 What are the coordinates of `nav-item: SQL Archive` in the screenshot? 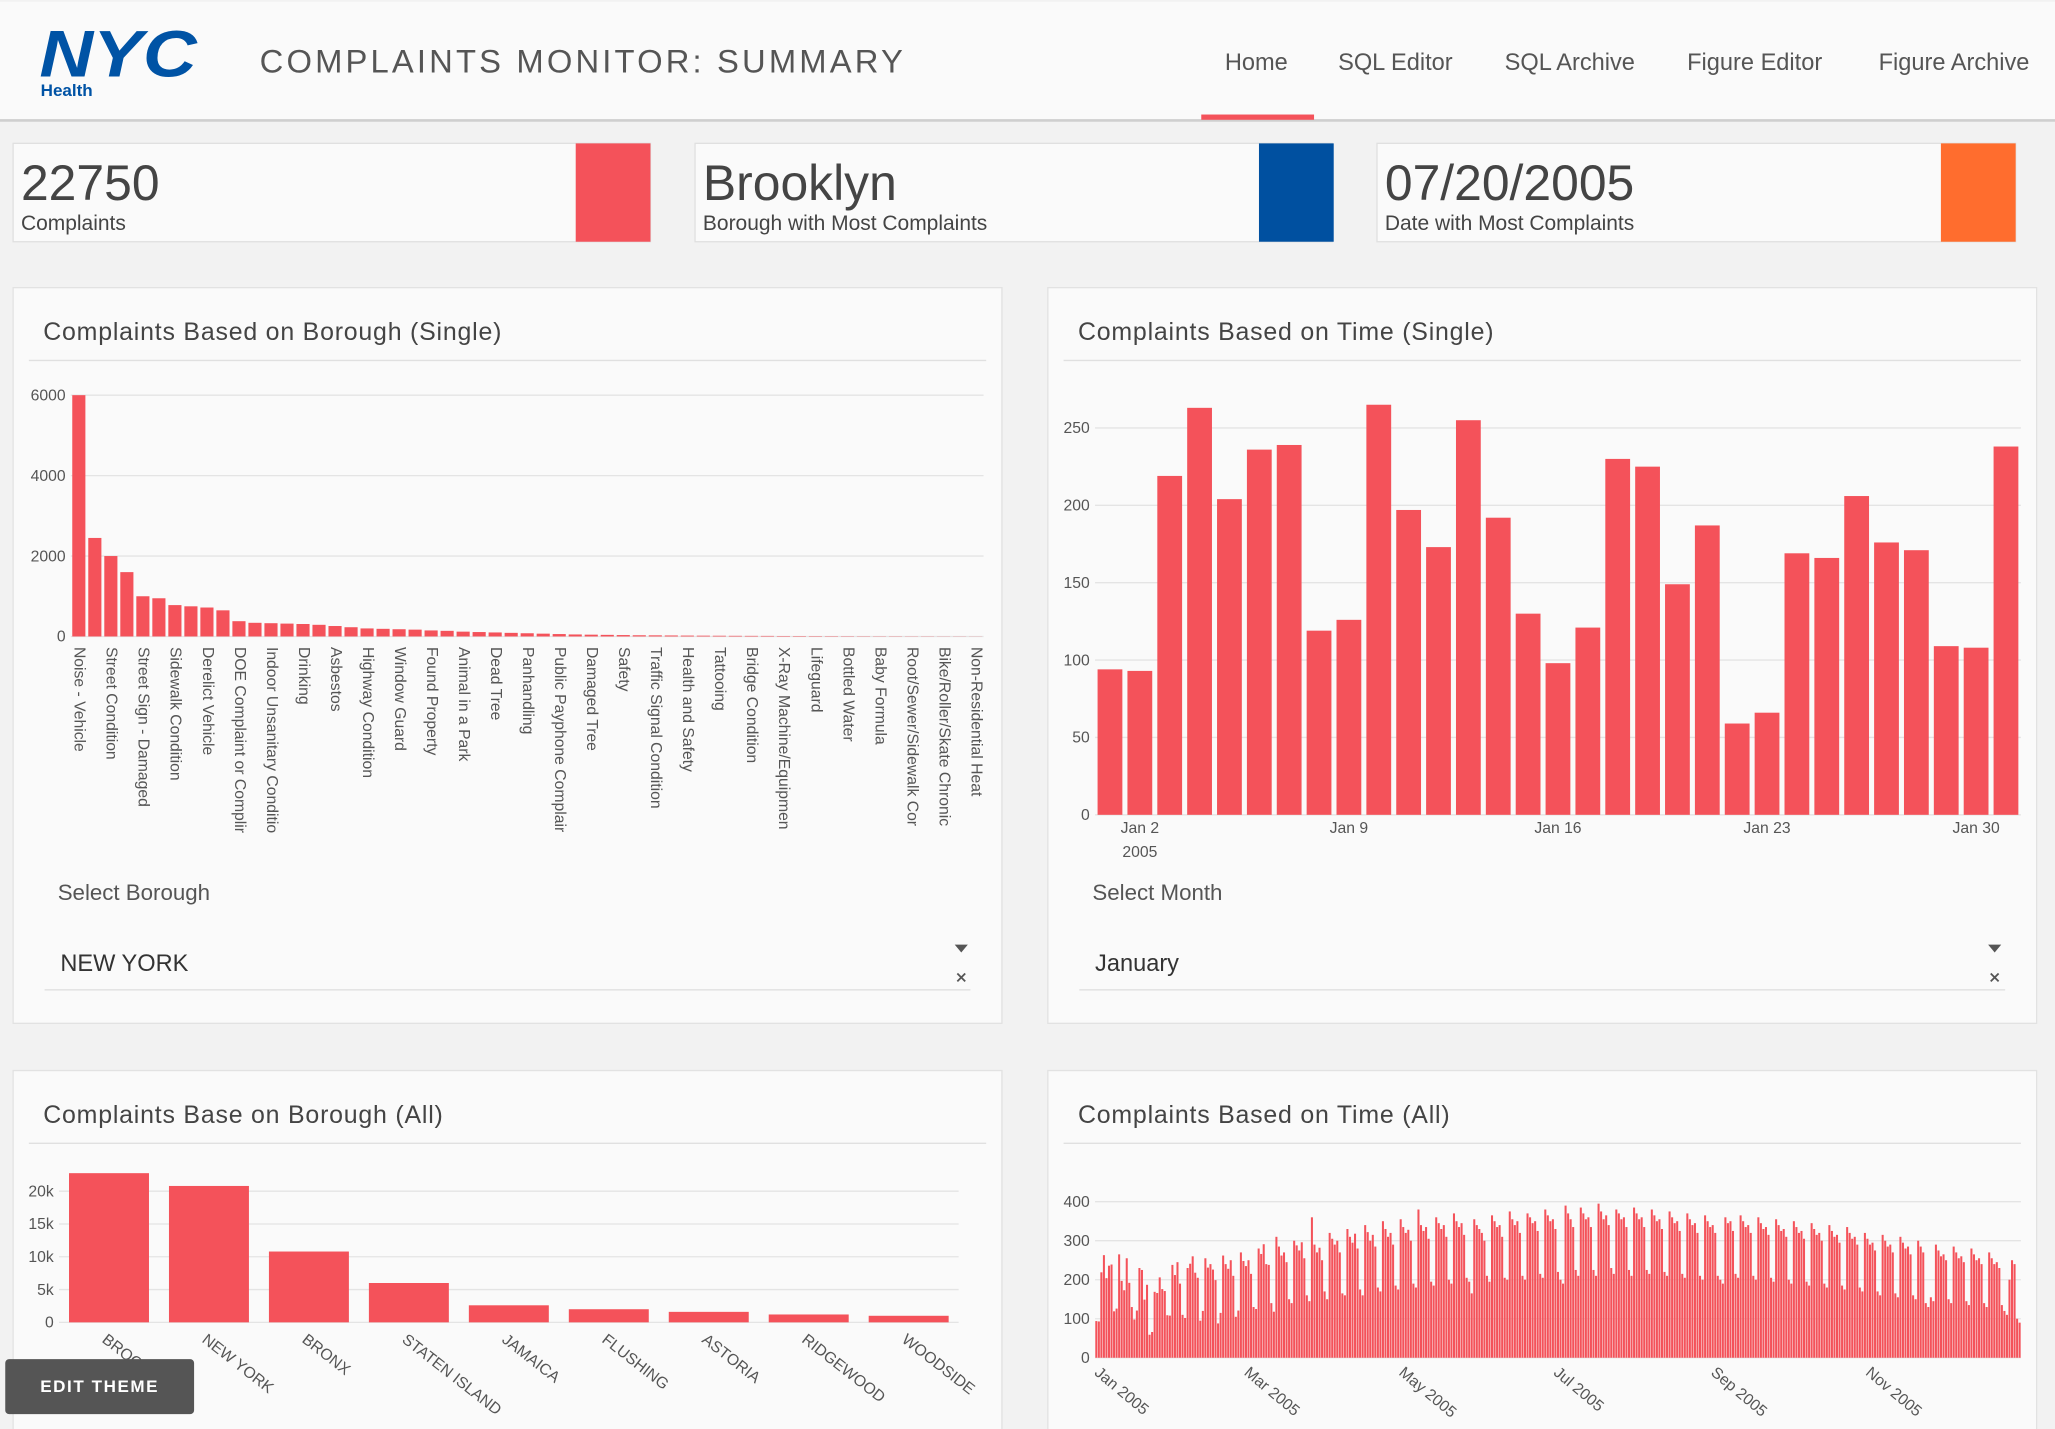 It's located at (1570, 63).